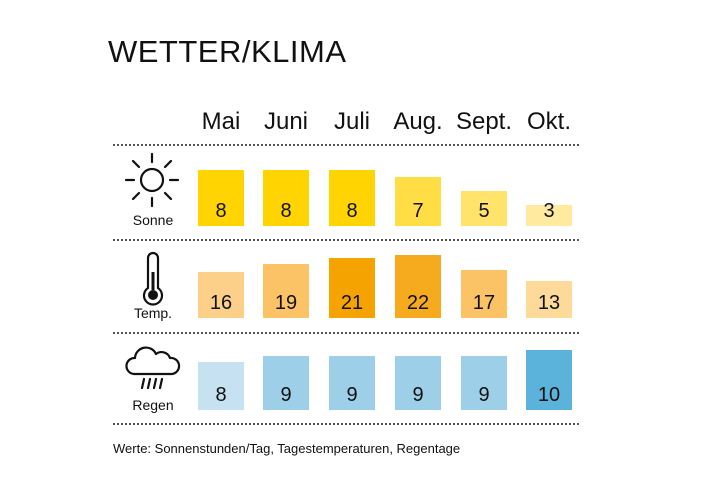  Describe the element at coordinates (153, 368) in the screenshot. I see `rain-cloud-icon` at that location.